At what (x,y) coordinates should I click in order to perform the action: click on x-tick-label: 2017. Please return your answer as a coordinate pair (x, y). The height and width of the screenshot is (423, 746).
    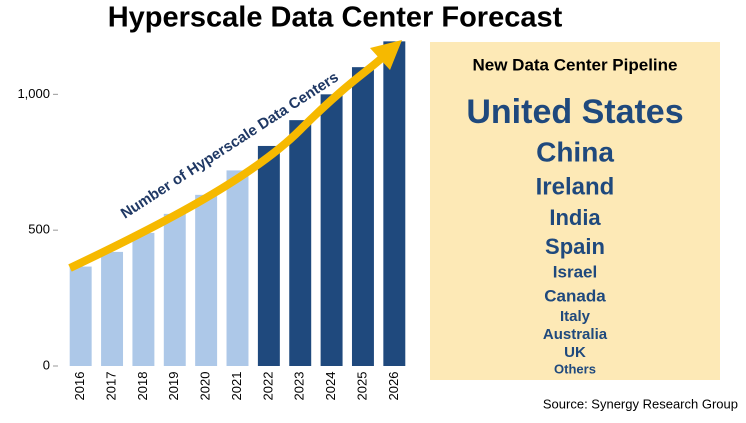
    Looking at the image, I should click on (110, 386).